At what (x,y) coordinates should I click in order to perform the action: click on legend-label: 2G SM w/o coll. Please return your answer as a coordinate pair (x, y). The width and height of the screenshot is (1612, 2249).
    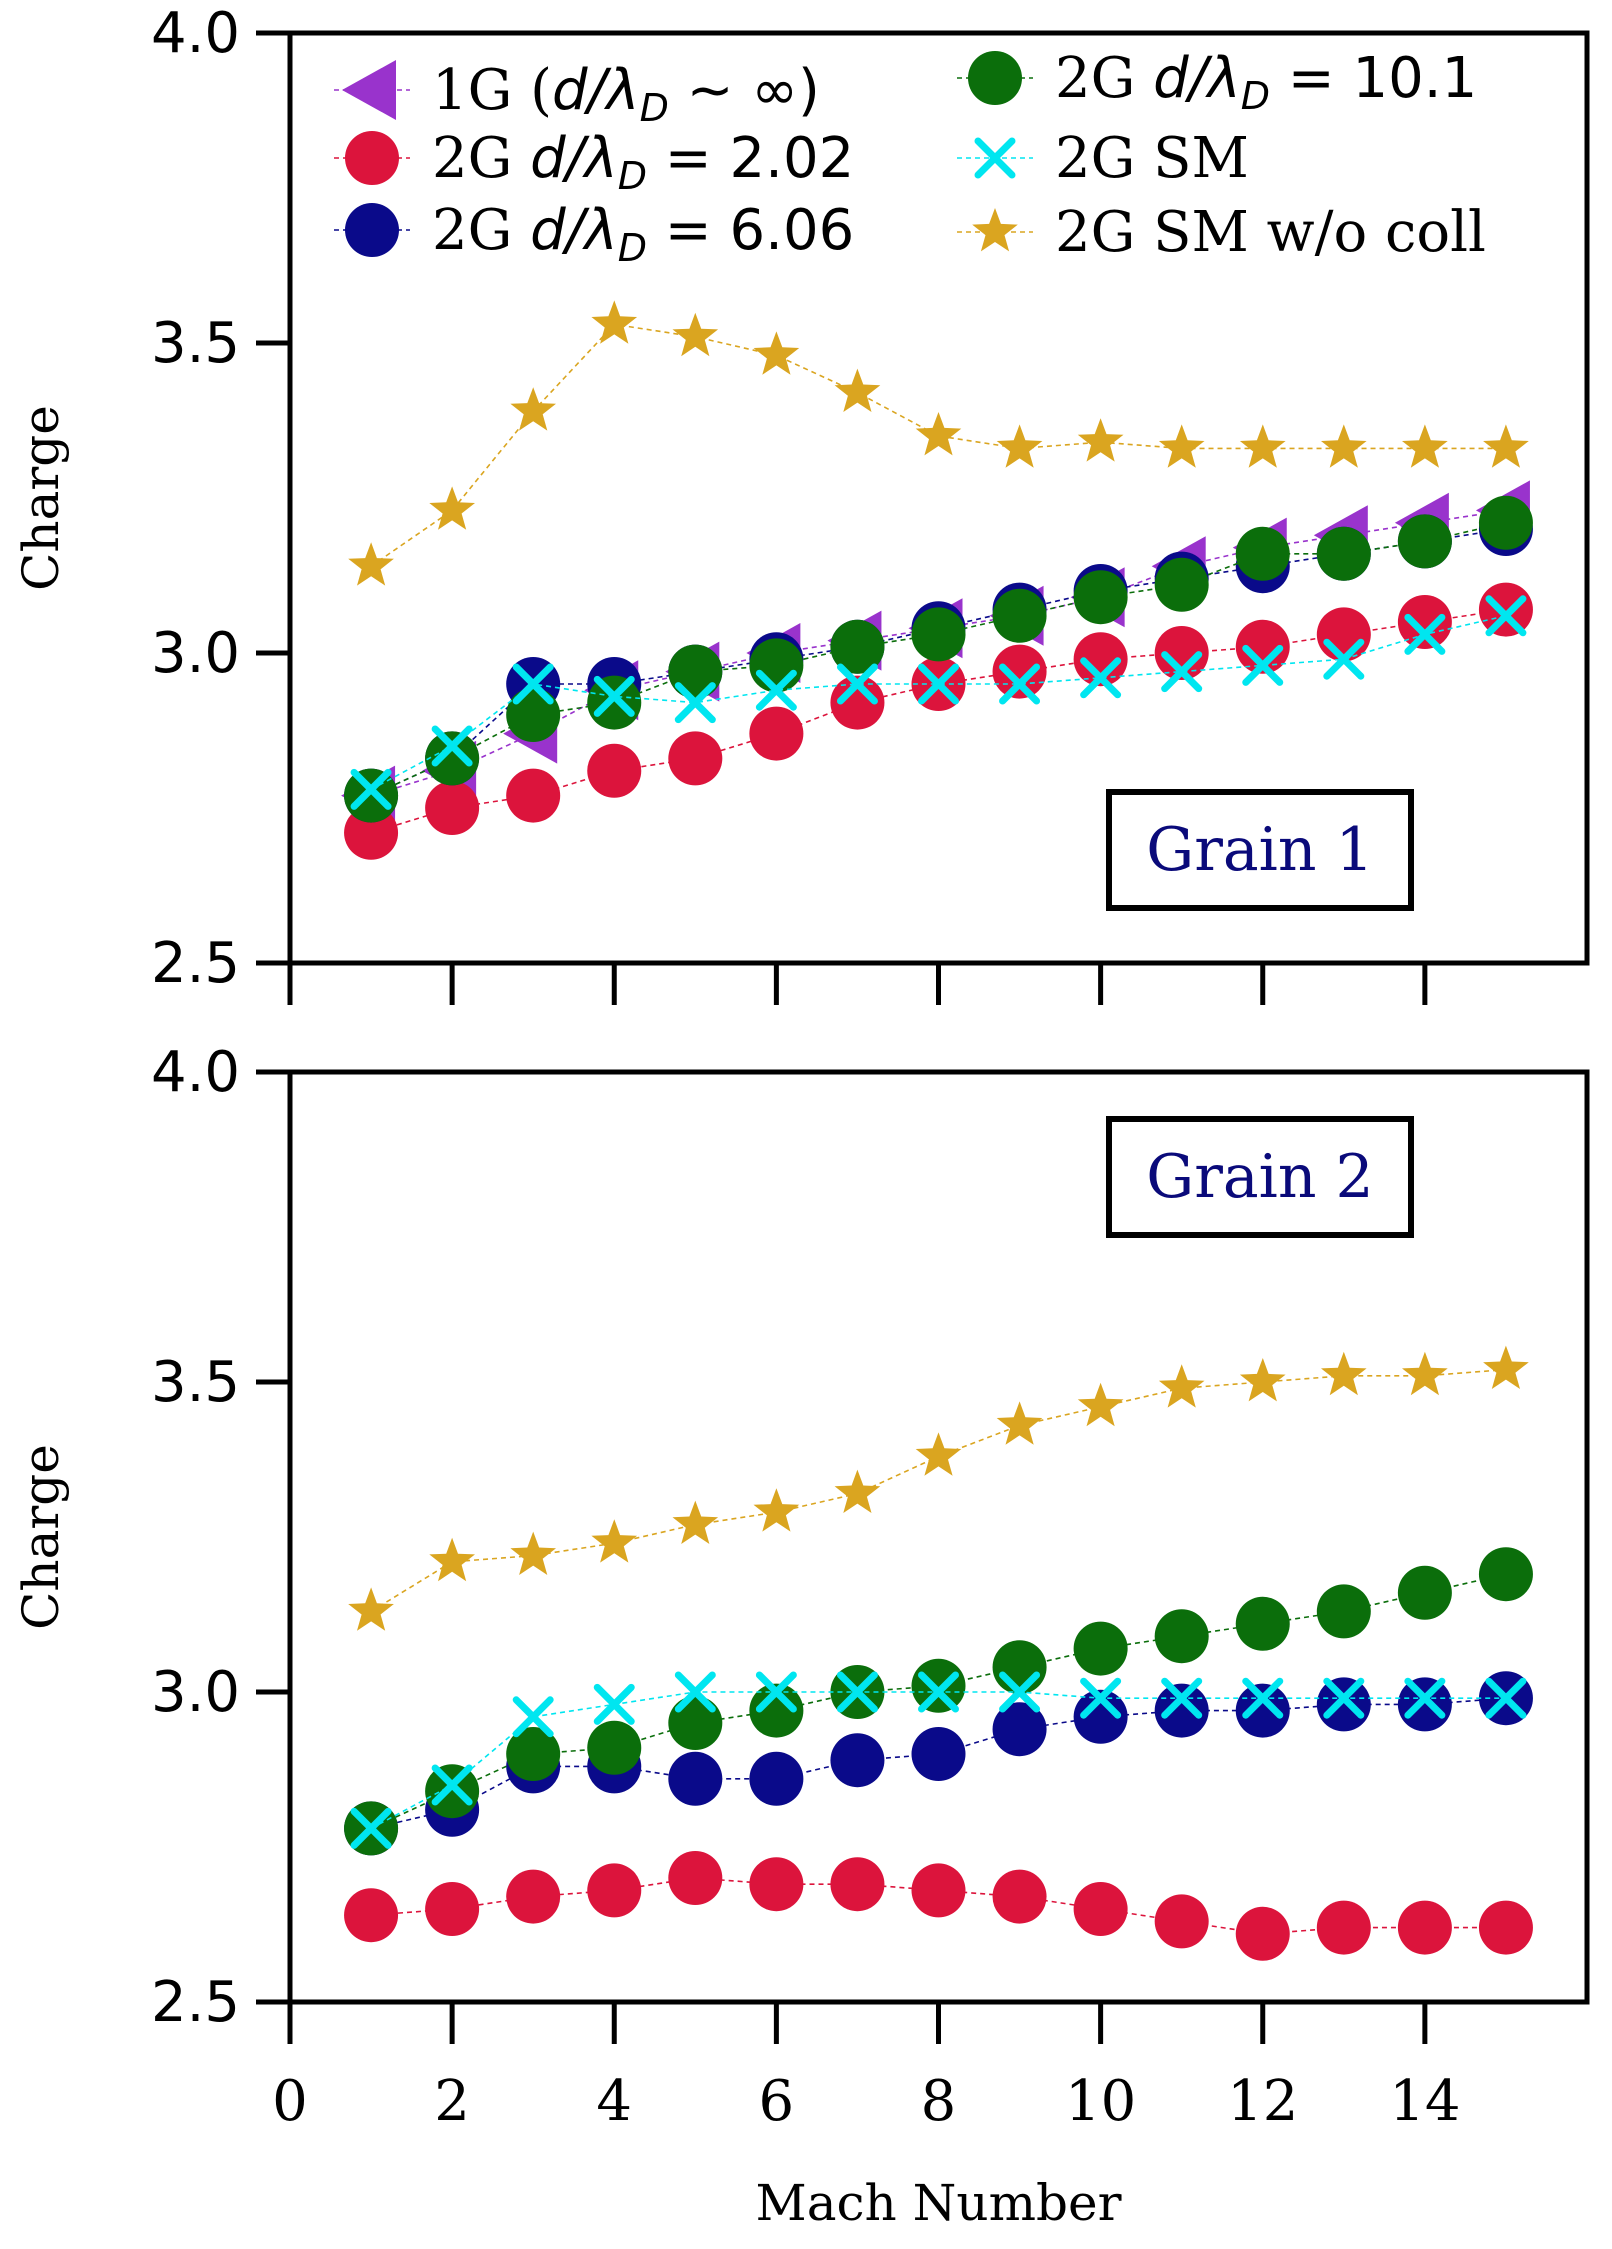
    Looking at the image, I should click on (1270, 232).